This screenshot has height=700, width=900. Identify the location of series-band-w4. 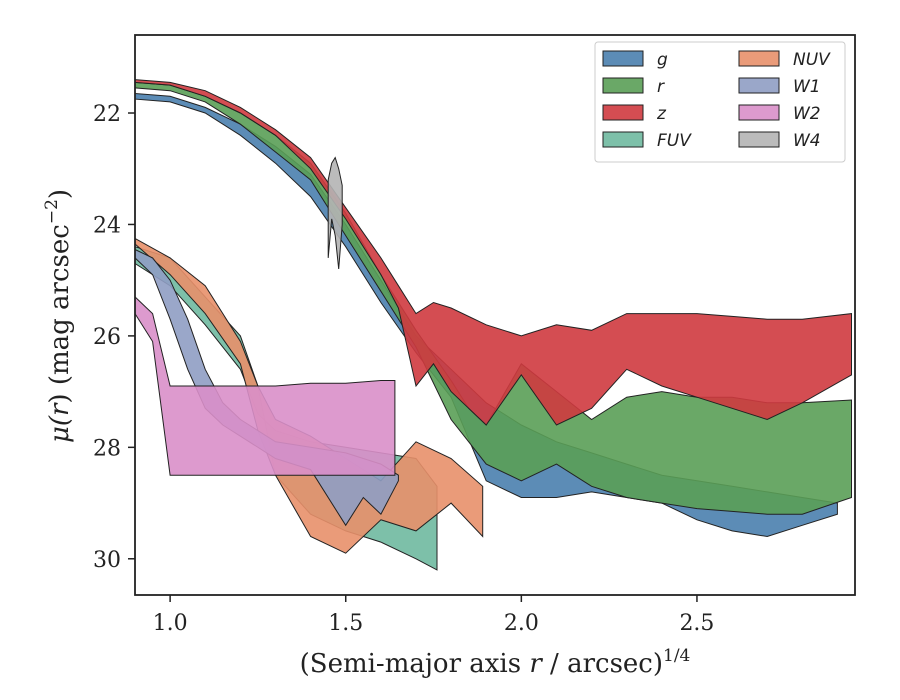
(335, 213).